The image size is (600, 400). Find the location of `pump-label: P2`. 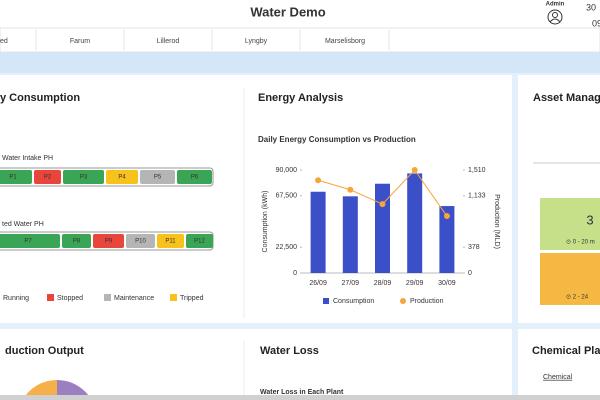

pump-label: P2 is located at coordinates (48, 178).